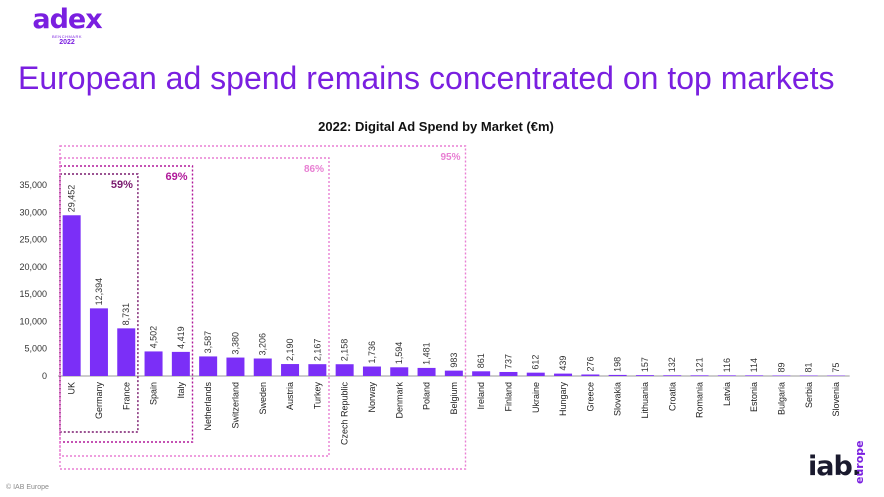 This screenshot has width=884, height=497. Describe the element at coordinates (645, 400) in the screenshot. I see `category-label: Lithuania` at that location.